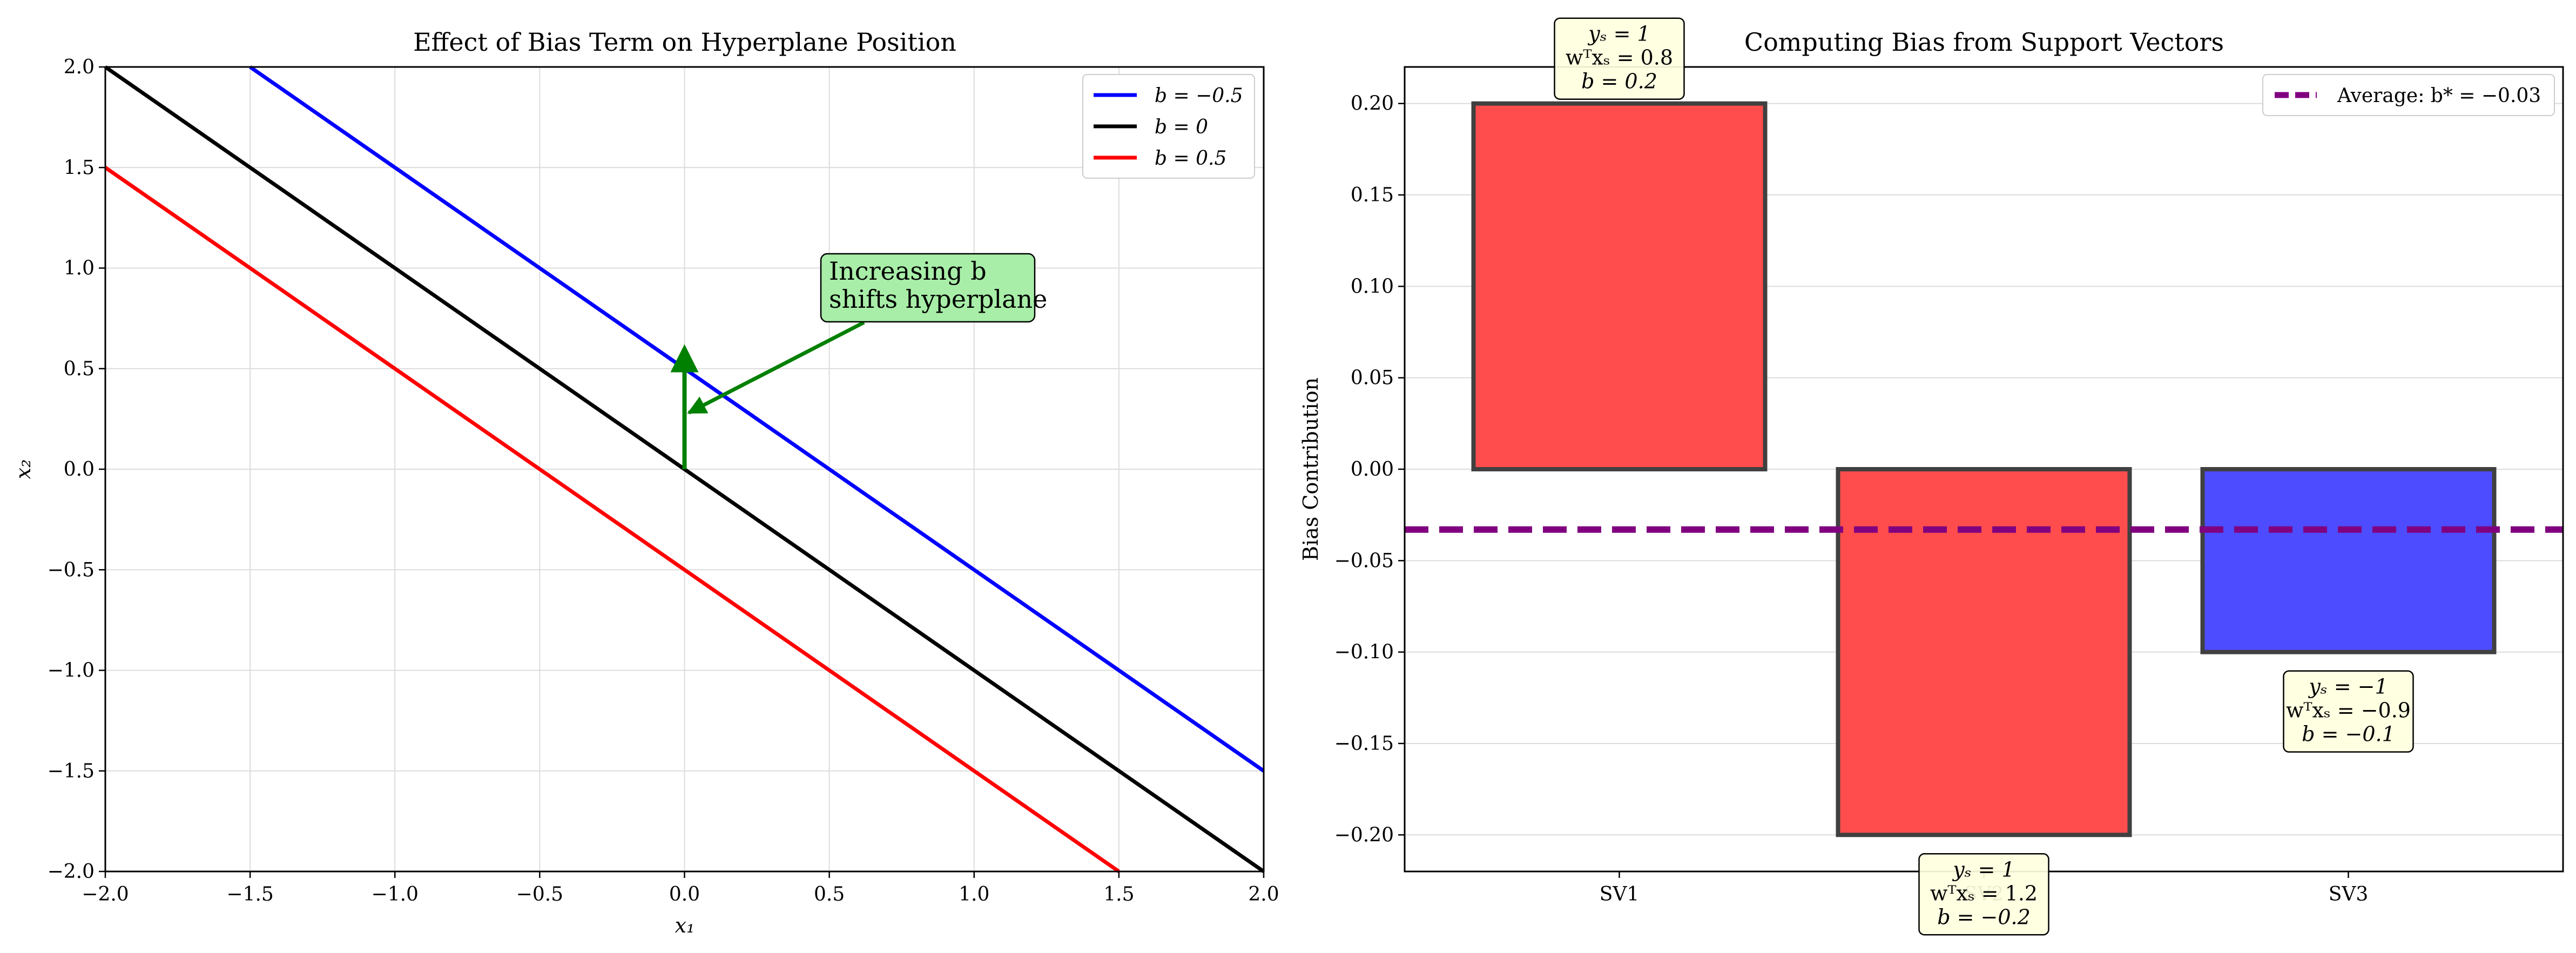 This screenshot has width=2576, height=953. I want to click on left-y-tick-label: 0.5, so click(79, 369).